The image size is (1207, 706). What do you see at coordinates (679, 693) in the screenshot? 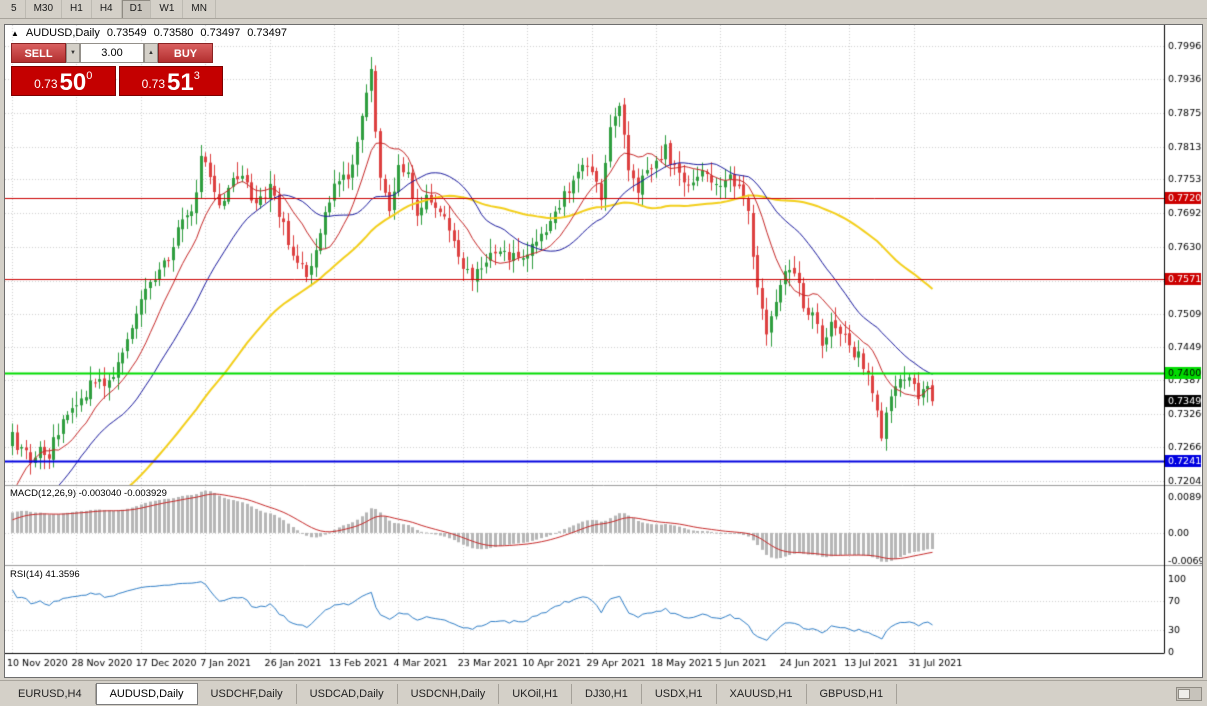
I see `tab-usdx-h1: USDX,H1` at bounding box center [679, 693].